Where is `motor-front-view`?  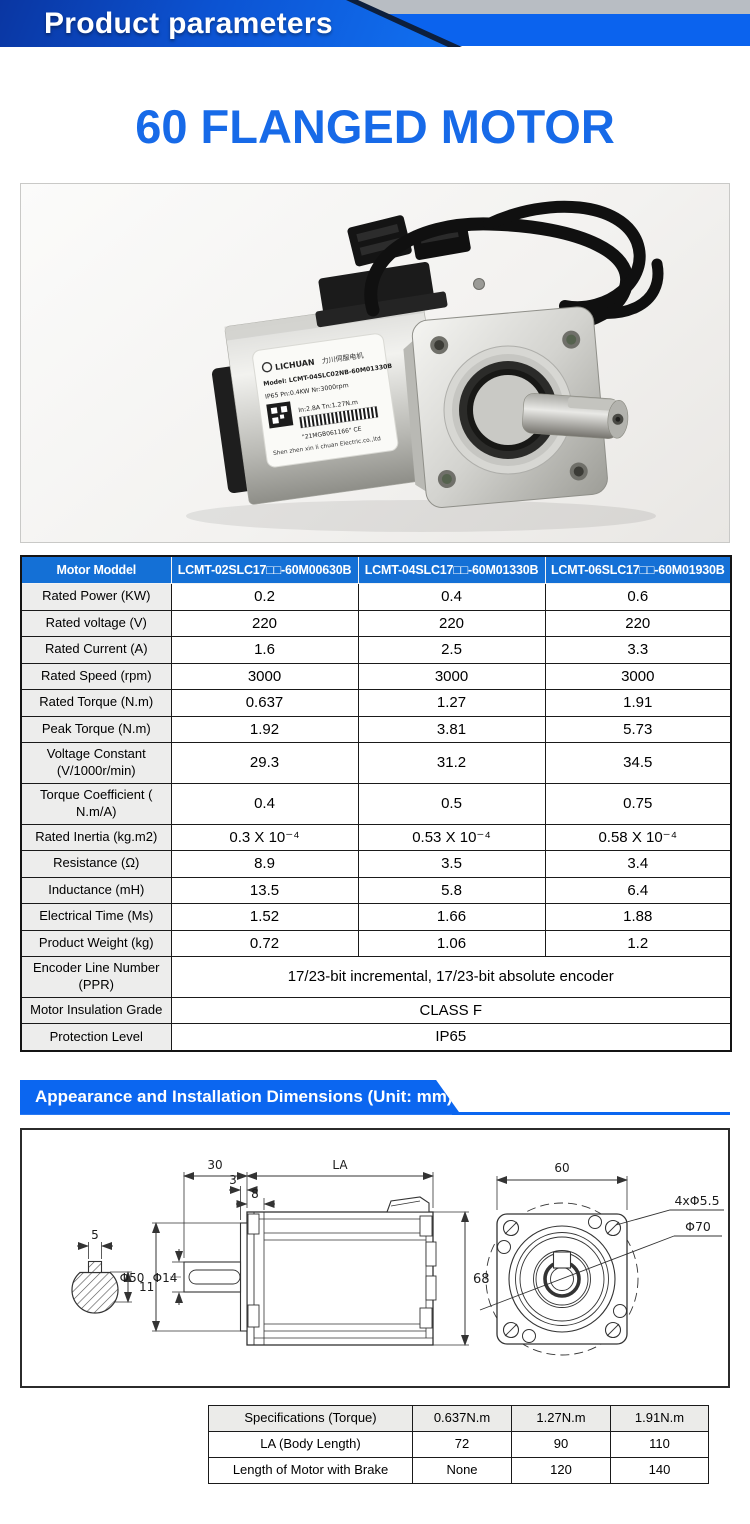 motor-front-view is located at coordinates (601, 1265).